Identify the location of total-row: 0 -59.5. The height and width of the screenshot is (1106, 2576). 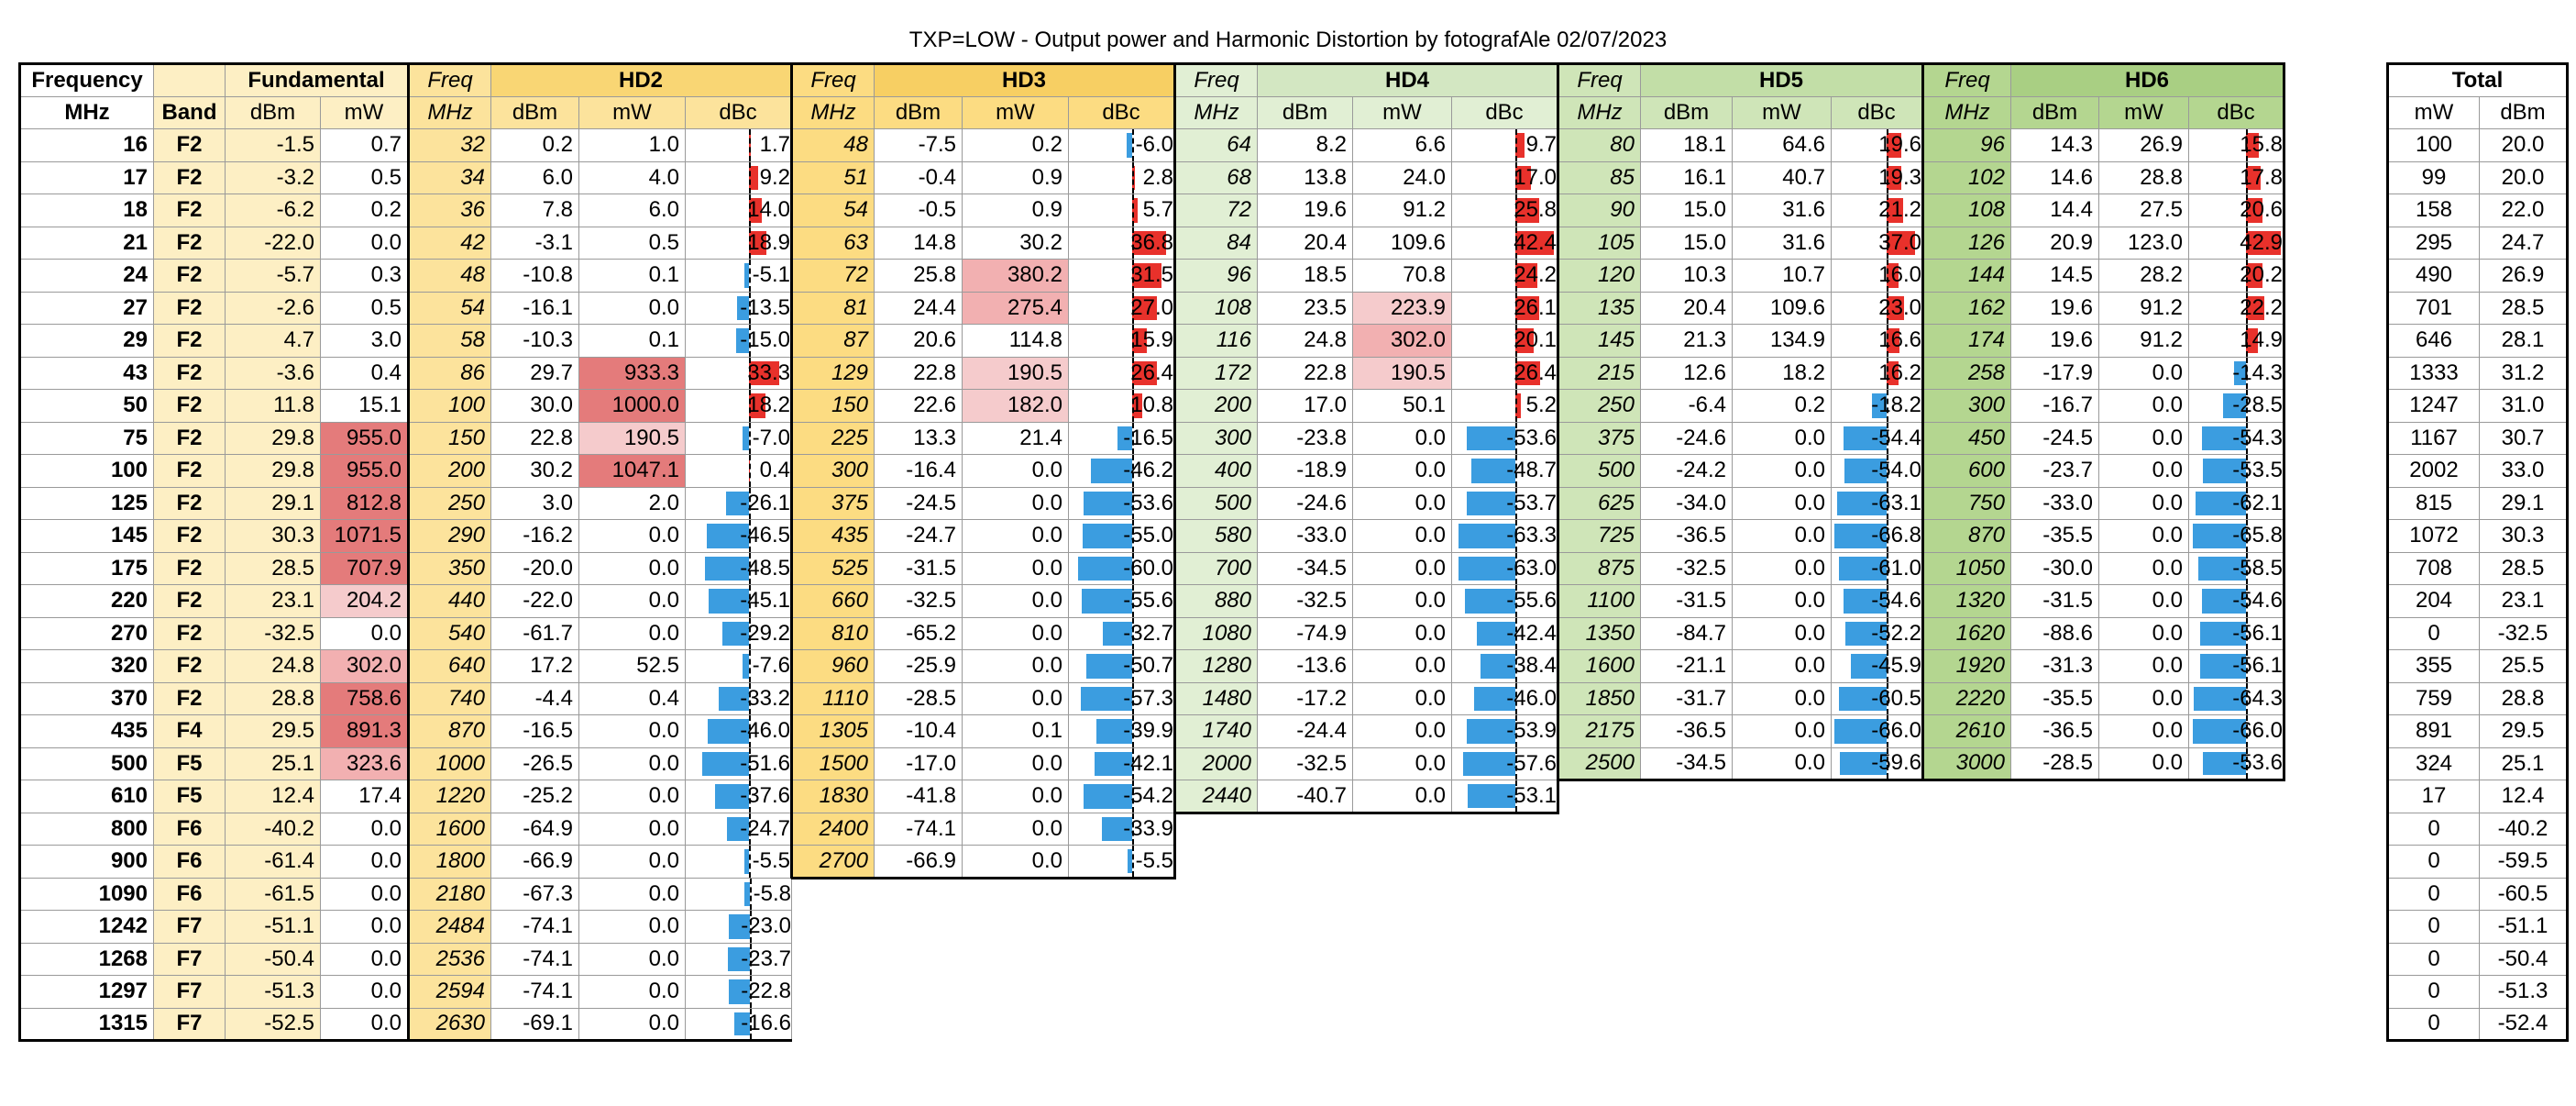
(2477, 862).